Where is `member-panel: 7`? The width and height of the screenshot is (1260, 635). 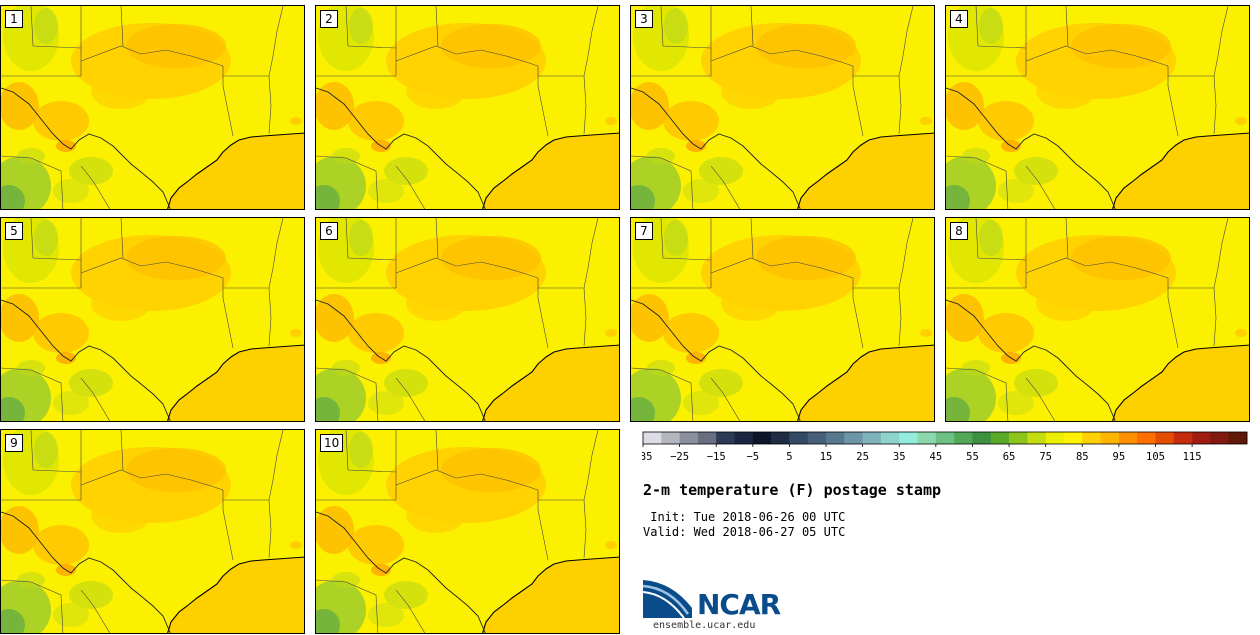
member-panel: 7 is located at coordinates (782, 319).